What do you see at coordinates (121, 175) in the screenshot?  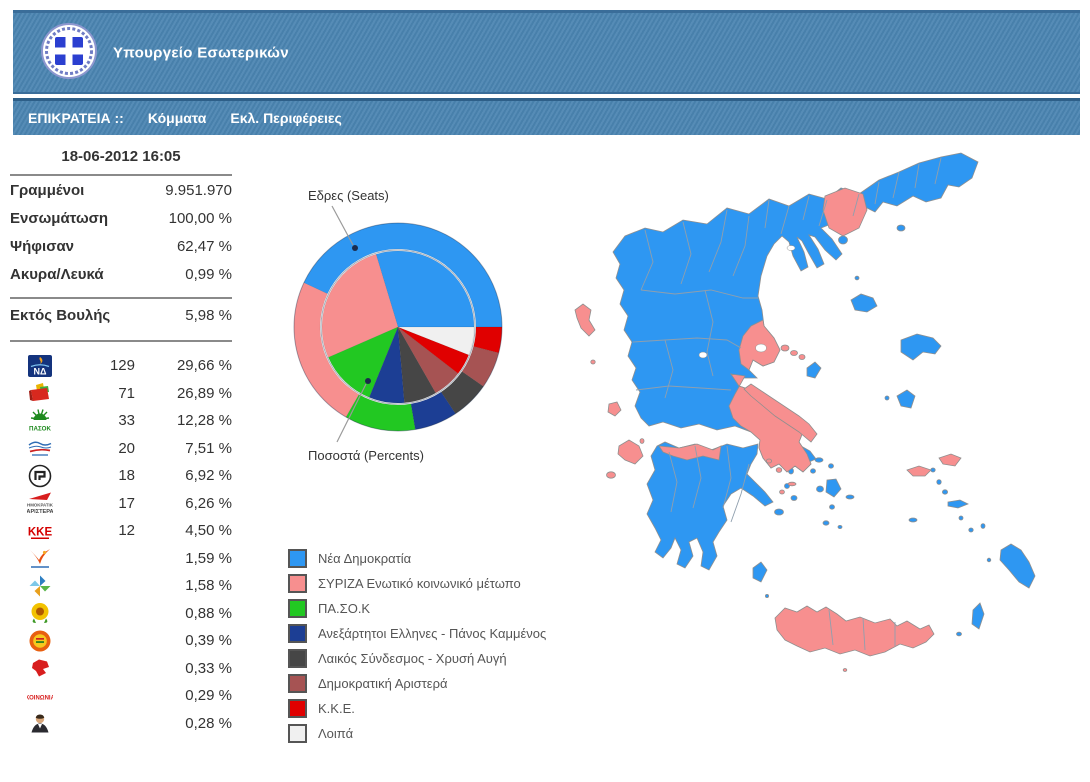 I see `divider` at bounding box center [121, 175].